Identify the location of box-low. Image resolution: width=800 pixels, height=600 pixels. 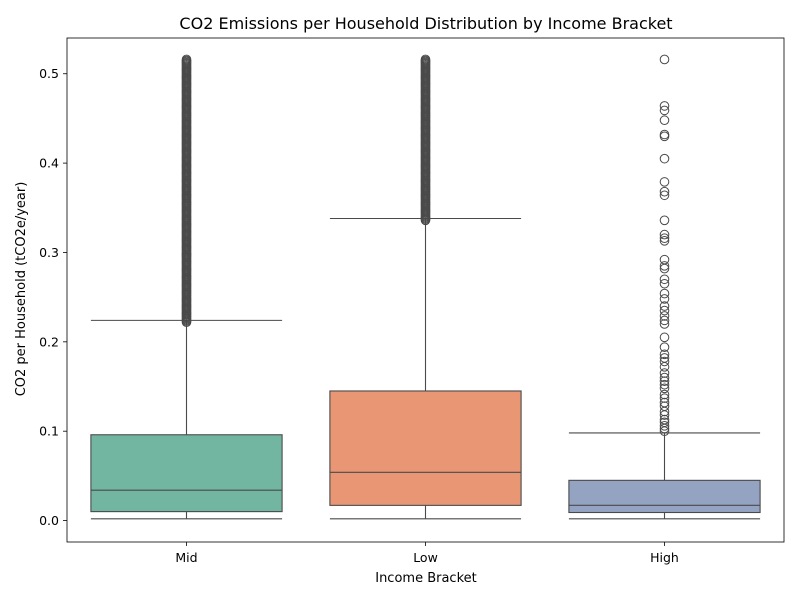
(425, 448).